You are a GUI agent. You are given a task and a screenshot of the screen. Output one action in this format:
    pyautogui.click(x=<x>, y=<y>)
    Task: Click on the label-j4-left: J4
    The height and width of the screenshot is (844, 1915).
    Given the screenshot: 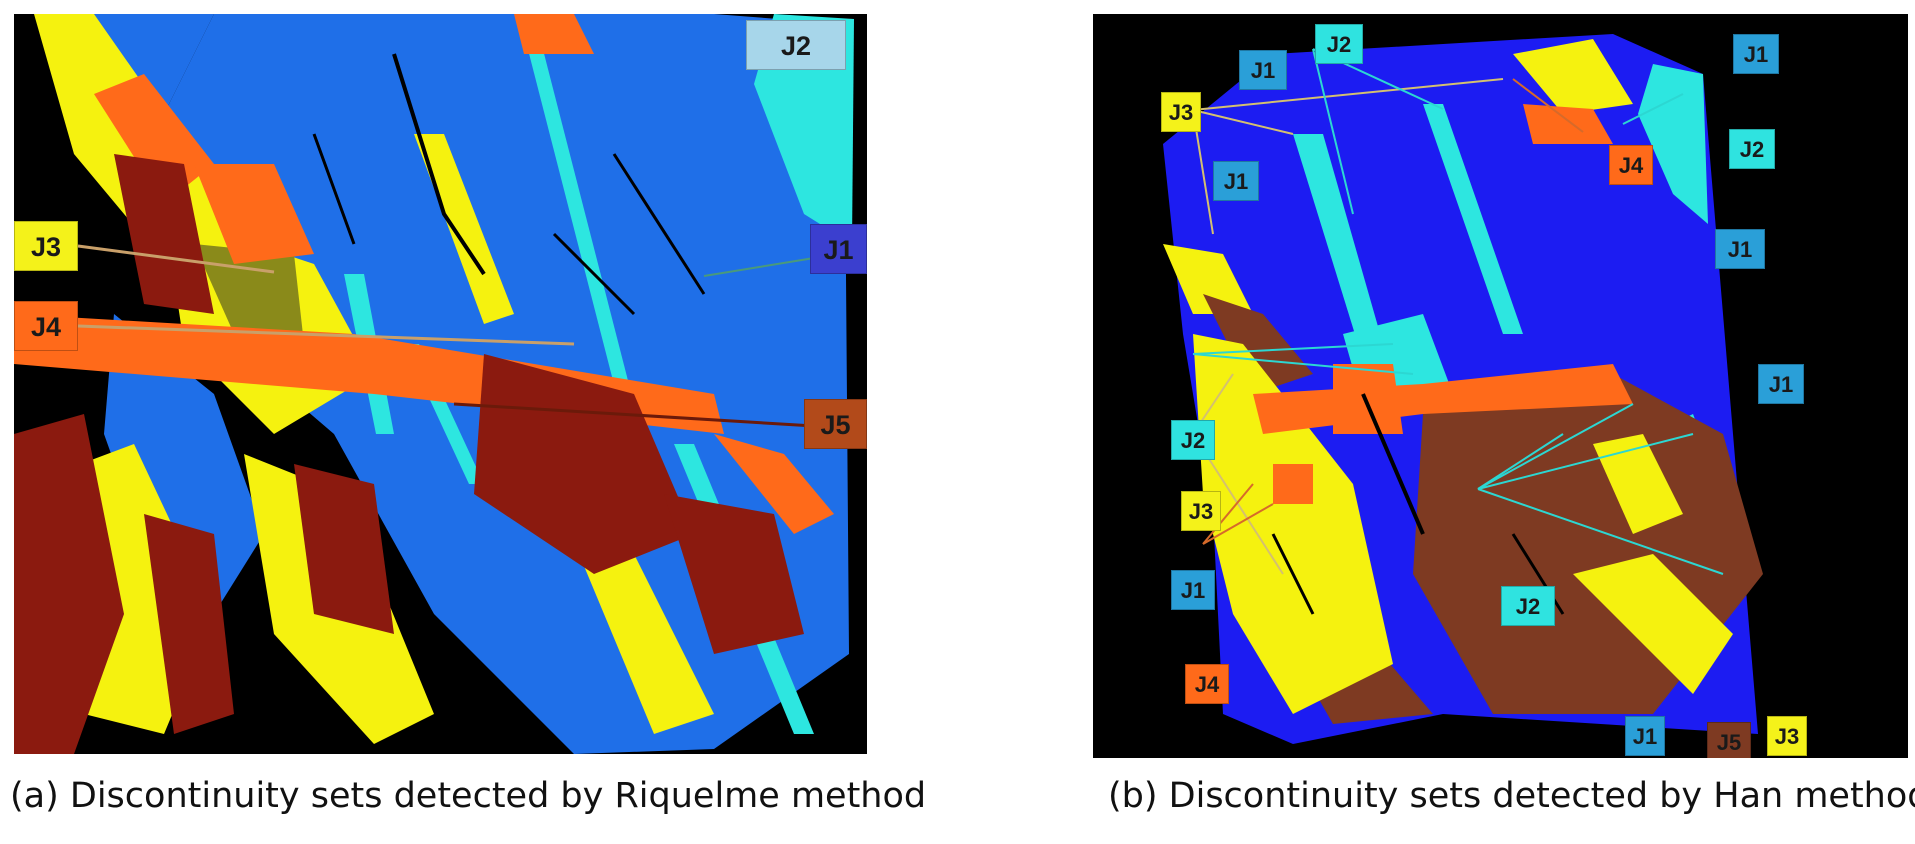 What is the action you would take?
    pyautogui.click(x=1207, y=684)
    